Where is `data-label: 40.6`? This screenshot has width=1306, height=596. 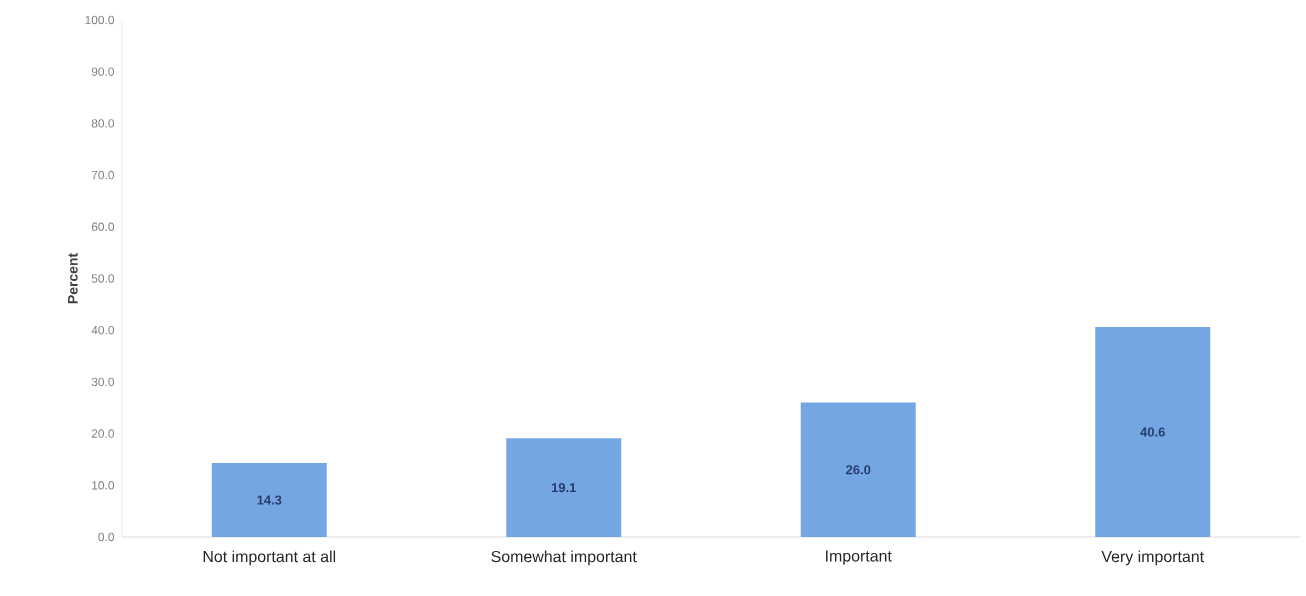 data-label: 40.6 is located at coordinates (1152, 432).